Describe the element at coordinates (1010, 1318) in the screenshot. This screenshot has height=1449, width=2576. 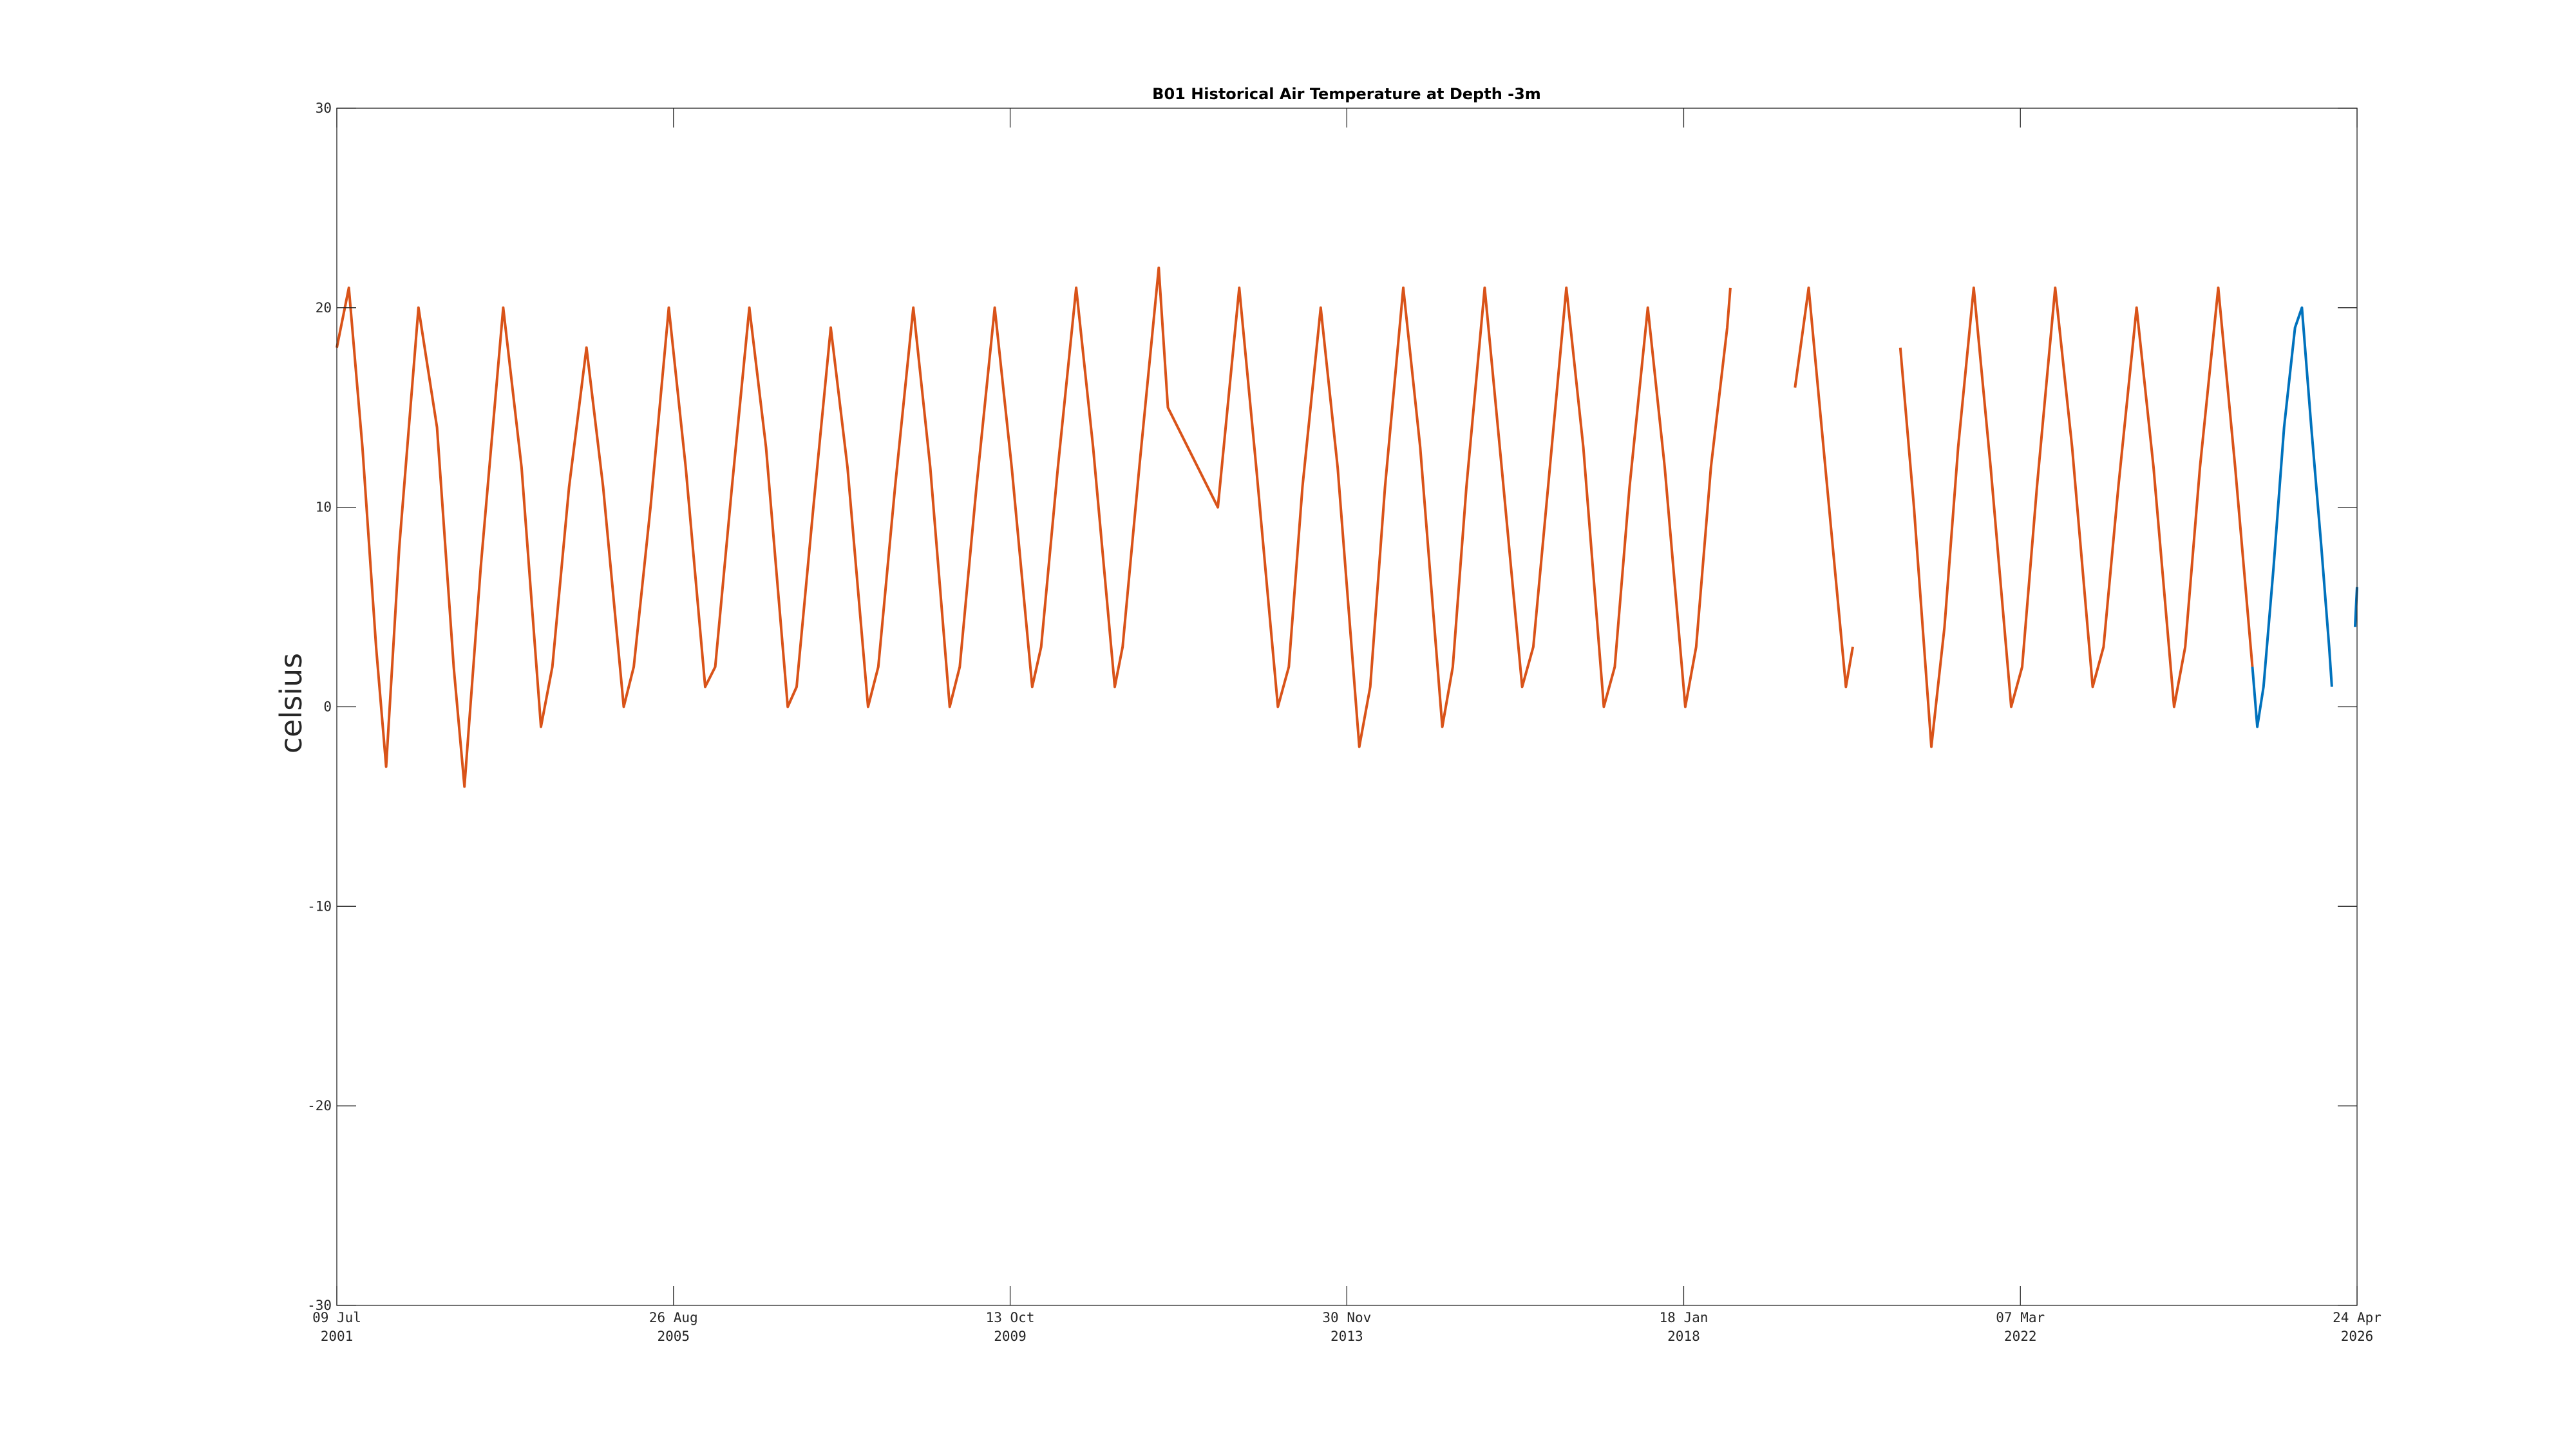
I see `x-tick-label-date: 13 Oct` at that location.